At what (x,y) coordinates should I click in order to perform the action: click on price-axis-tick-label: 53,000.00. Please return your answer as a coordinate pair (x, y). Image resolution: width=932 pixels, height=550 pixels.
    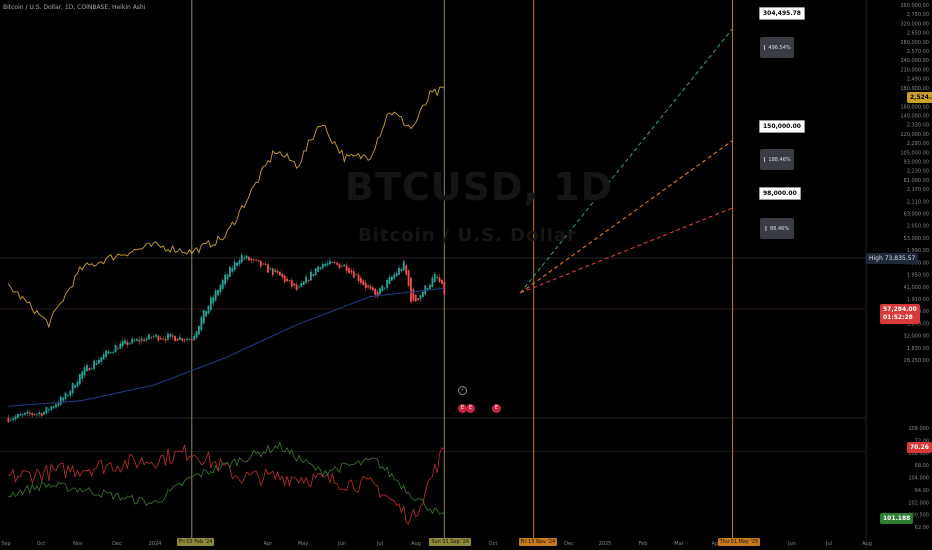
    Looking at the image, I should click on (916, 239).